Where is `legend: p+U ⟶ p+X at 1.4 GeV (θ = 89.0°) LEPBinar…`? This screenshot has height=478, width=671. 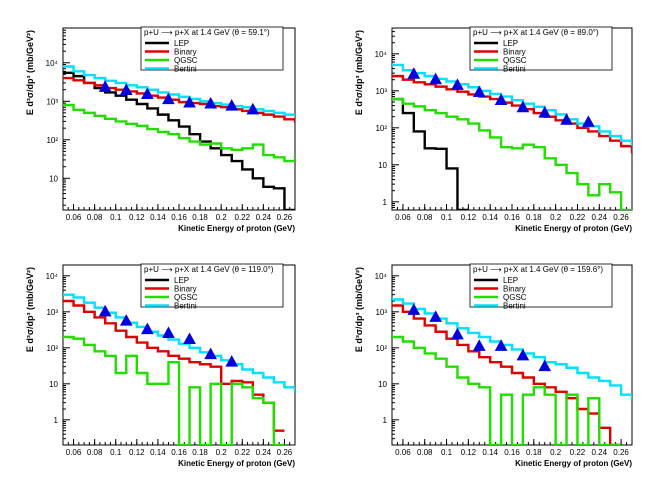 legend: p+U ⟶ p+X at 1.4 GeV (θ = 89.0°) LEPBinar… is located at coordinates (541, 50).